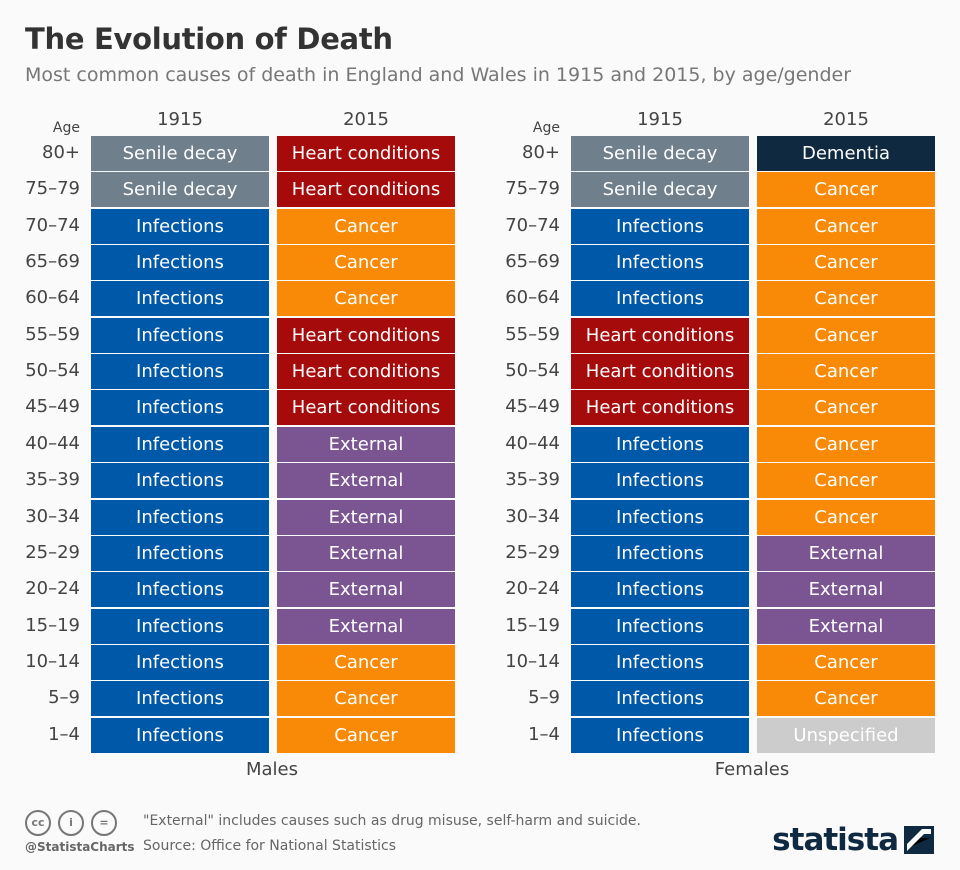 This screenshot has width=960, height=870. What do you see at coordinates (919, 840) in the screenshot?
I see `statista-logo-icon` at bounding box center [919, 840].